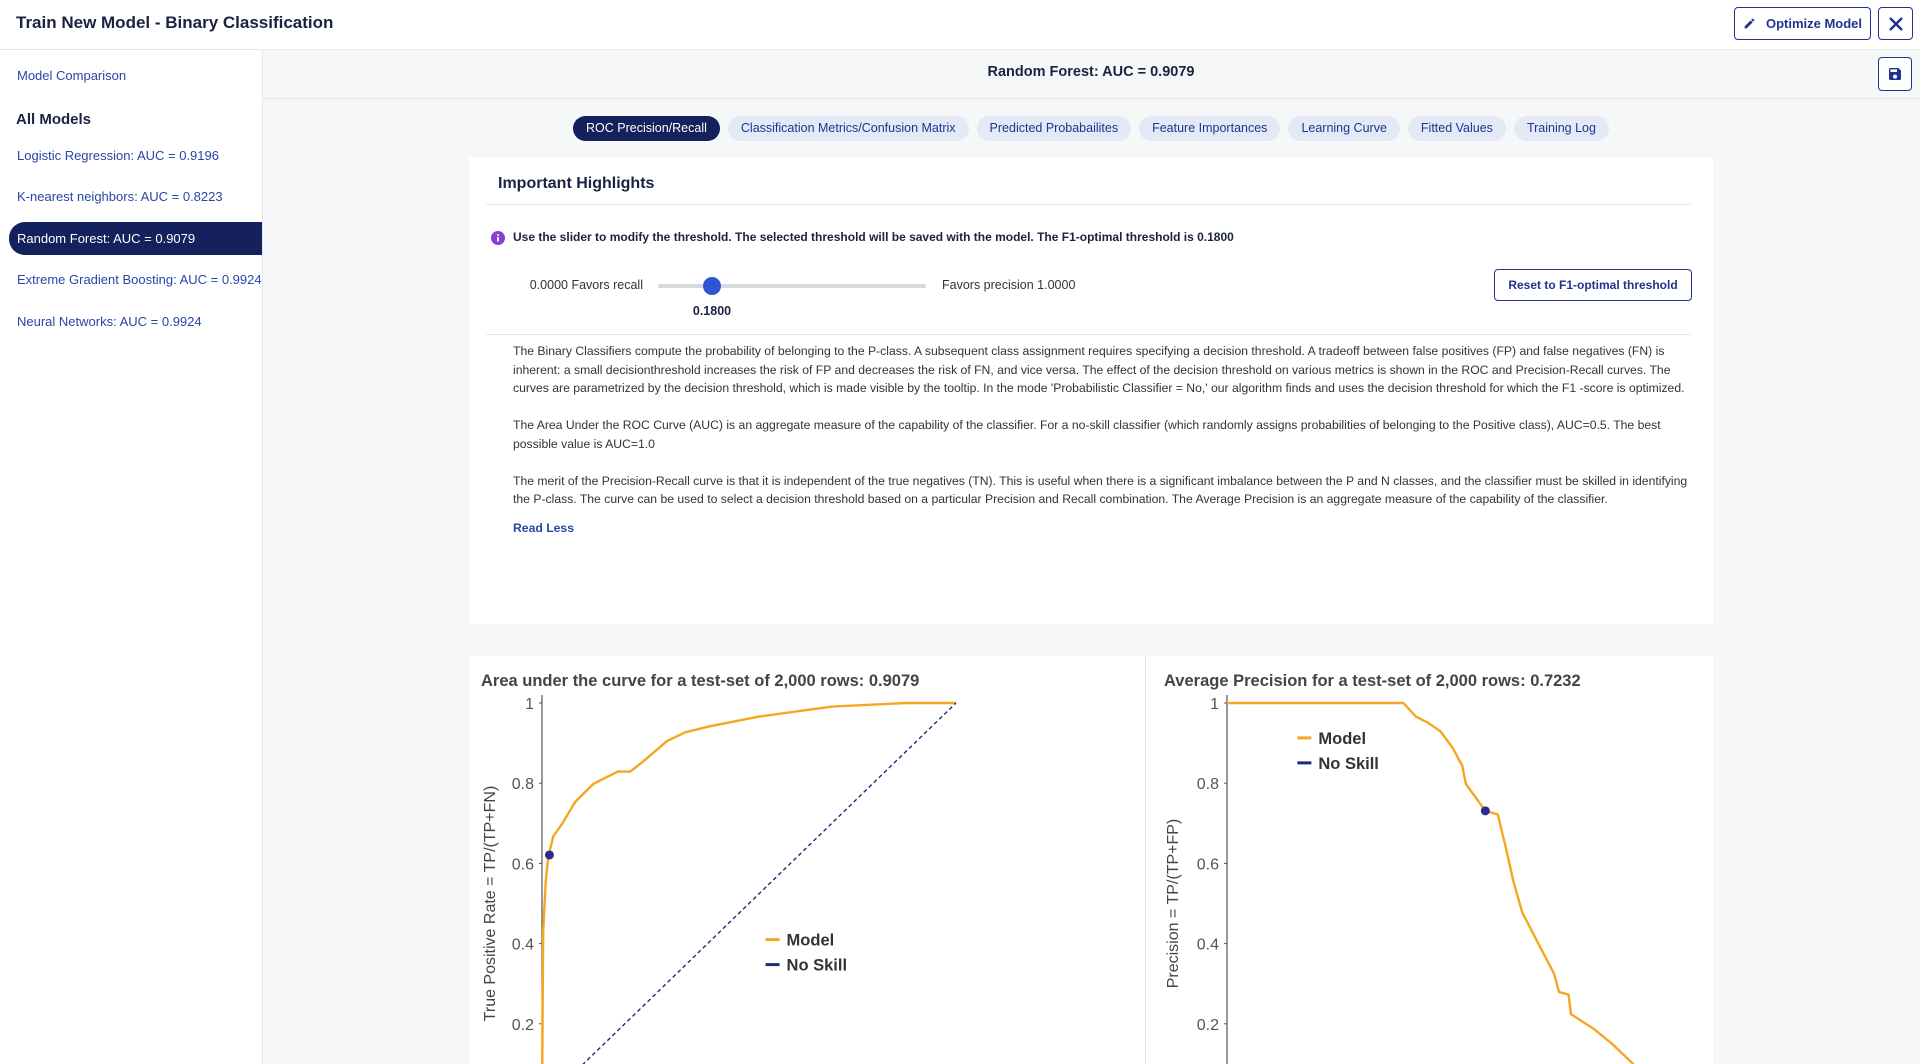  Describe the element at coordinates (792, 286) in the screenshot. I see `slider-track` at that location.